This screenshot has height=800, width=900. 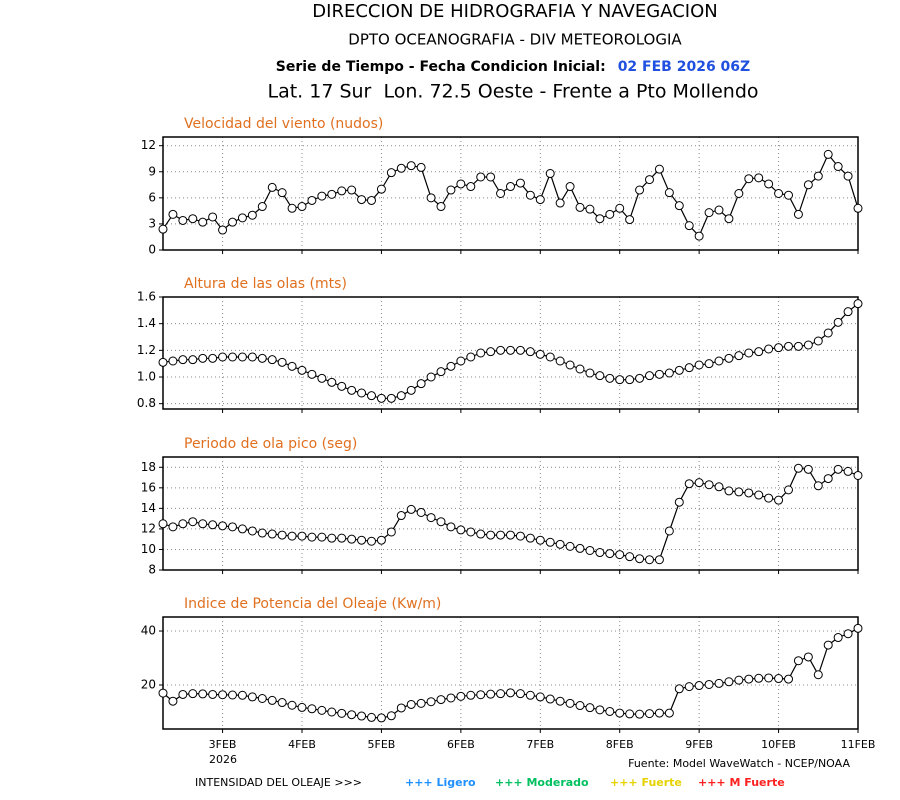 I want to click on y-tick-label: 12, so click(x=148, y=528).